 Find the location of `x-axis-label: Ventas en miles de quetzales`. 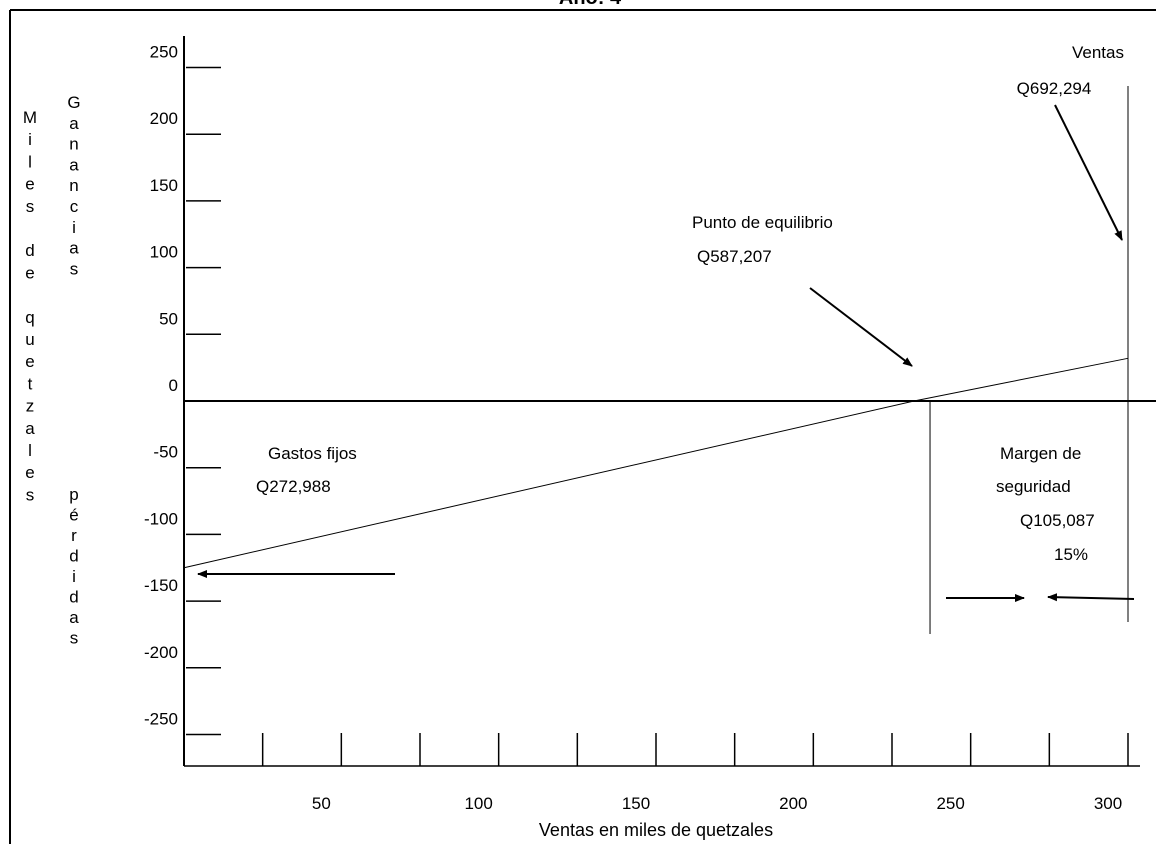

x-axis-label: Ventas en miles de quetzales is located at coordinates (656, 830).